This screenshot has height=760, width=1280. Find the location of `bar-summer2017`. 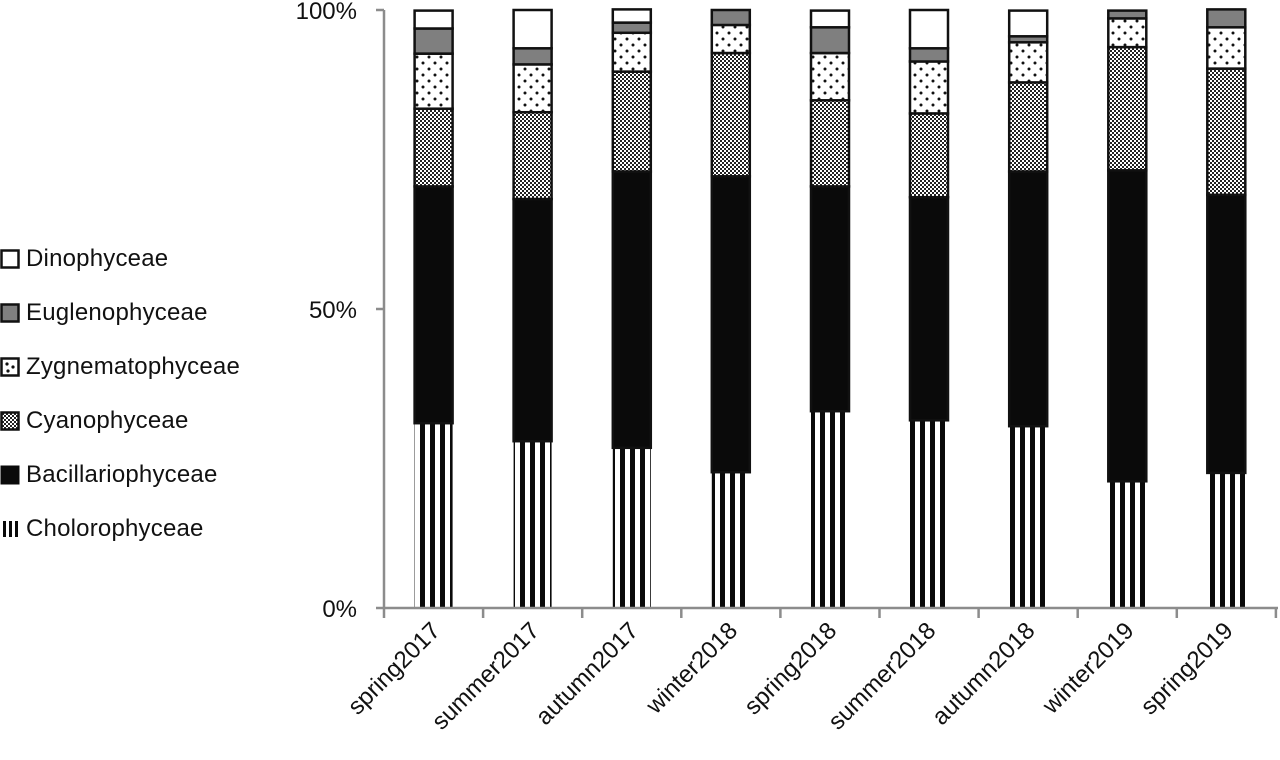

bar-summer2017 is located at coordinates (532, 308).